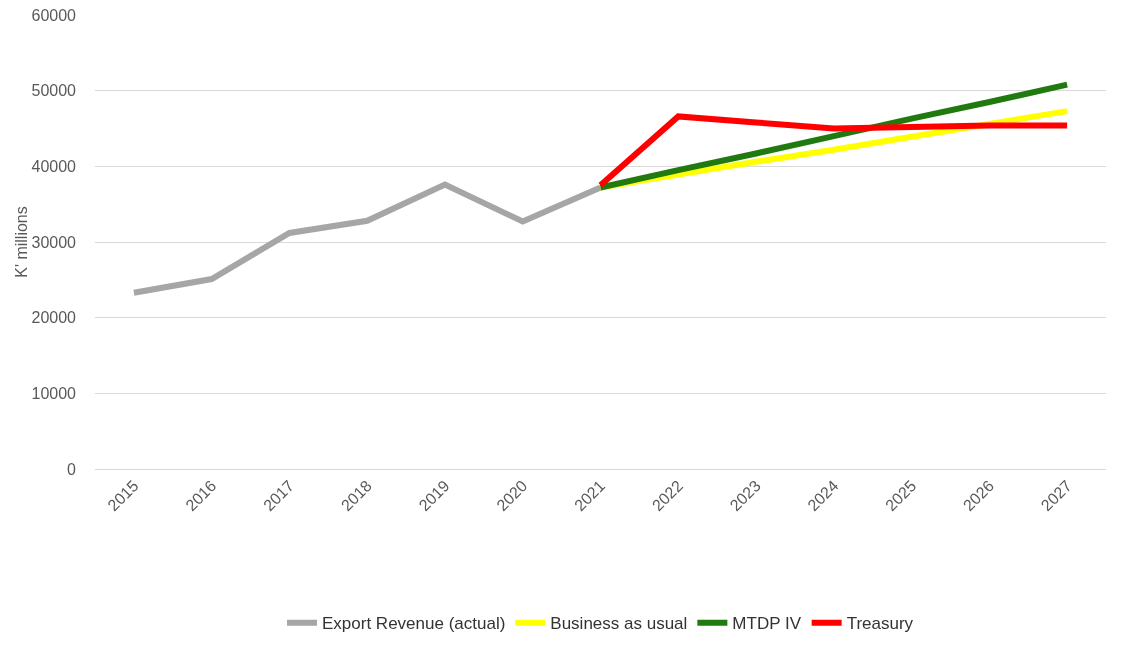 The height and width of the screenshot is (653, 1136). What do you see at coordinates (54, 393) in the screenshot?
I see `y-tick-label: 10000` at bounding box center [54, 393].